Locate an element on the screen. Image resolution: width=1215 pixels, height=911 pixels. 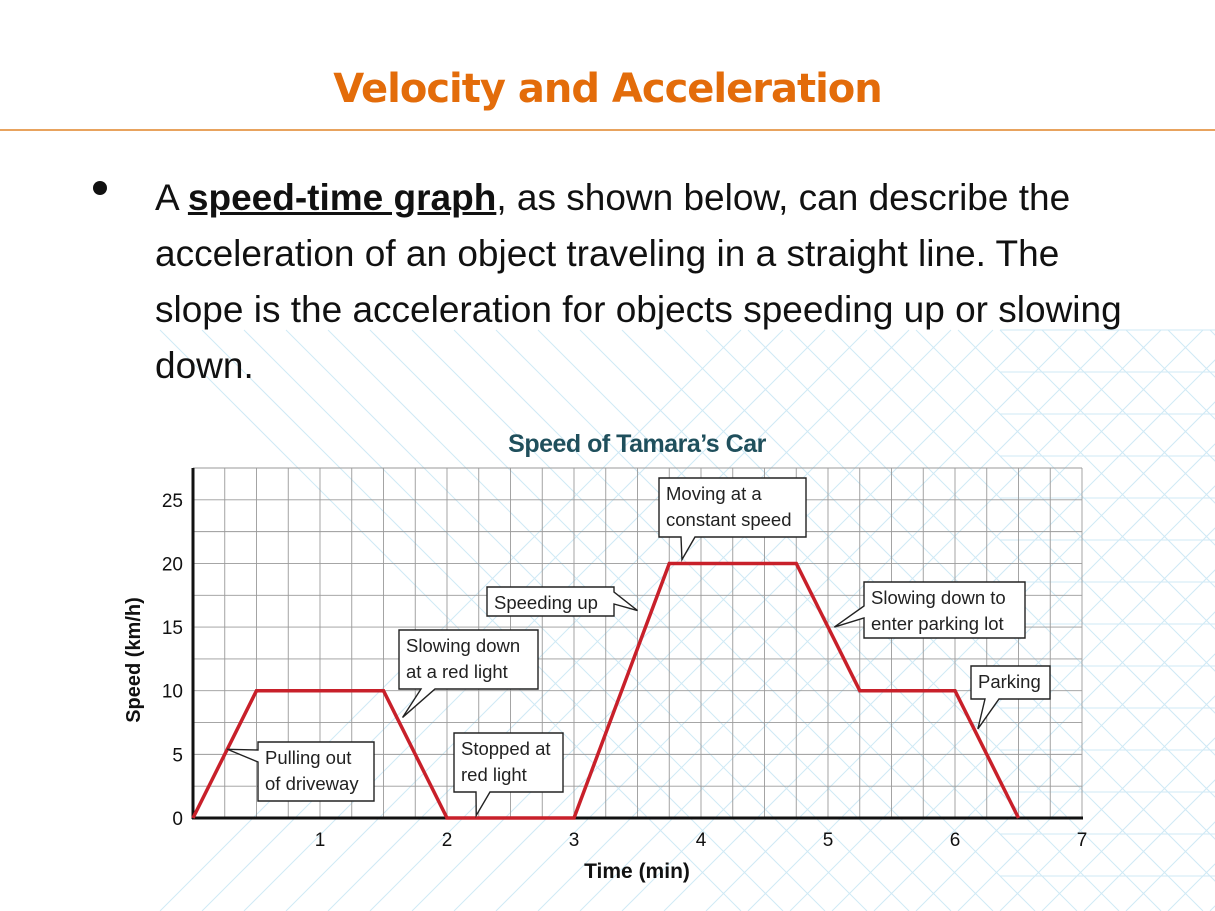
bullet-prefix: A is located at coordinates (171, 197).